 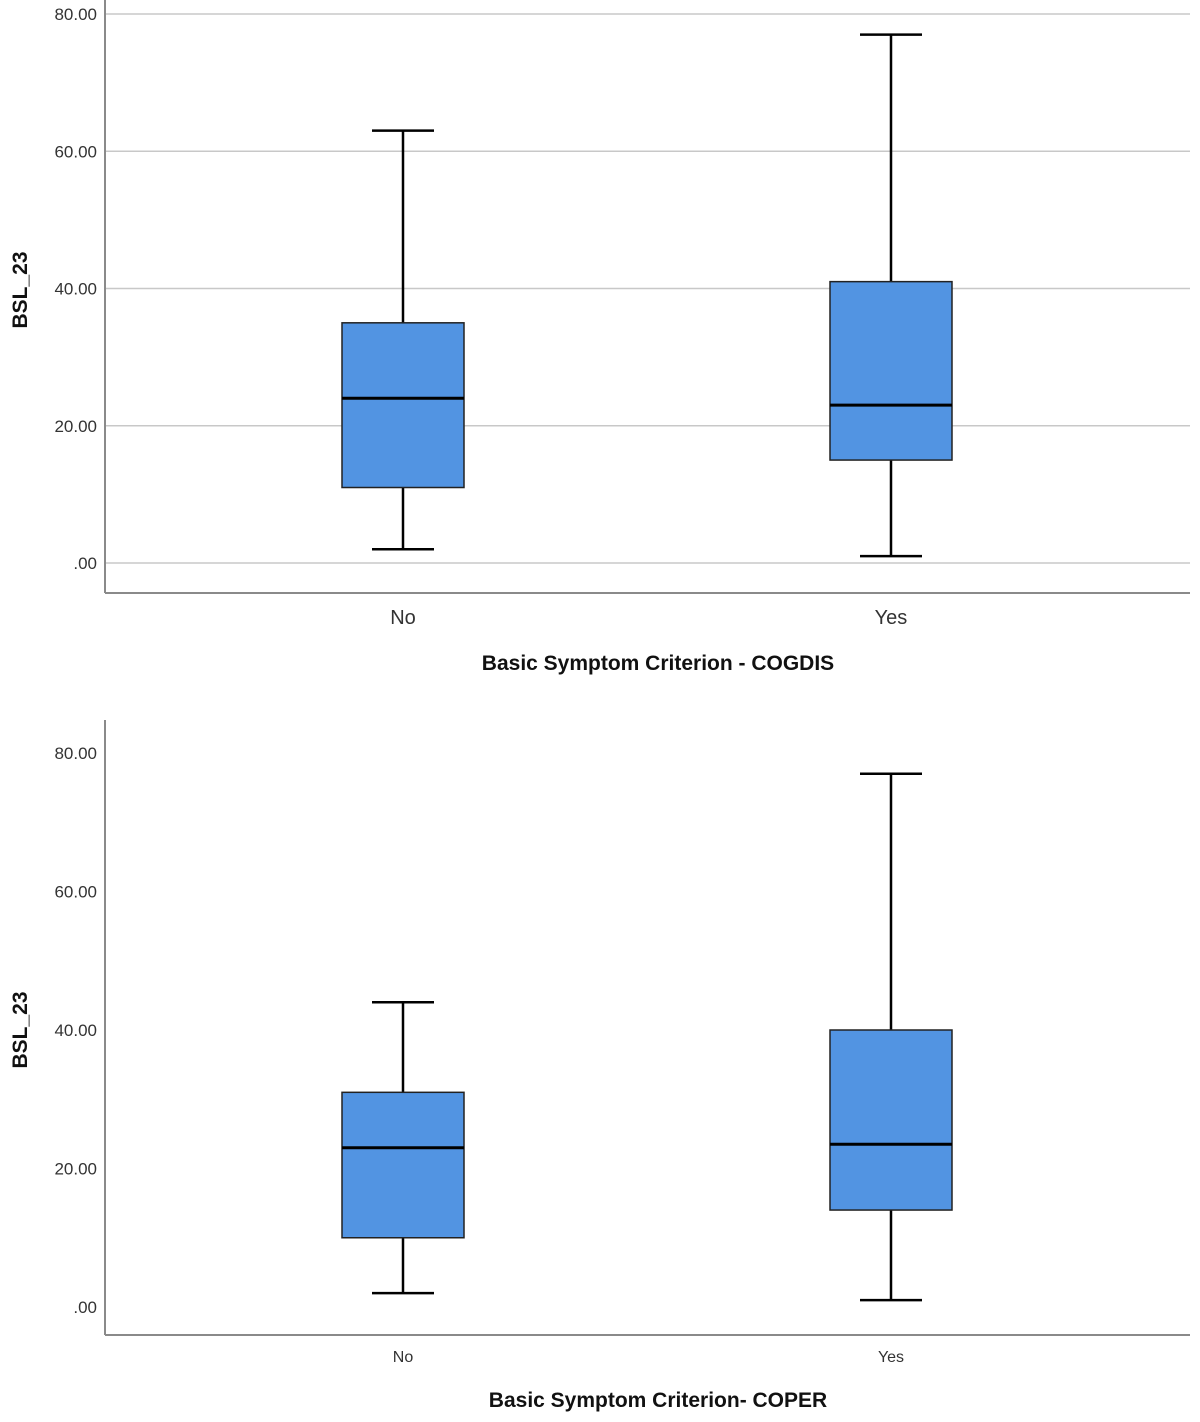 What do you see at coordinates (658, 1400) in the screenshot?
I see `x-axis-title: Basic Symptom Criterion- COPER` at bounding box center [658, 1400].